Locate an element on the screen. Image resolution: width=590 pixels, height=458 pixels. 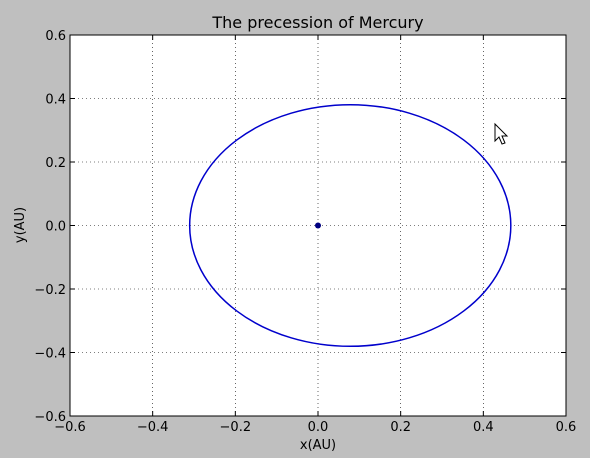
x-axis-label: x(AU) is located at coordinates (318, 445).